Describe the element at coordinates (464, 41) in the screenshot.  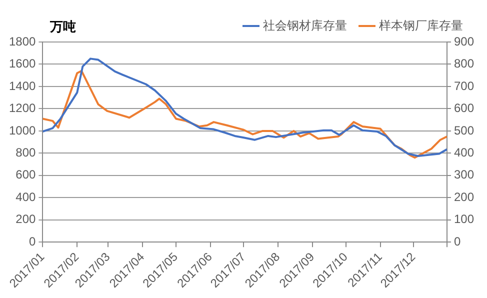
I see `y2-tick-label: 900` at that location.